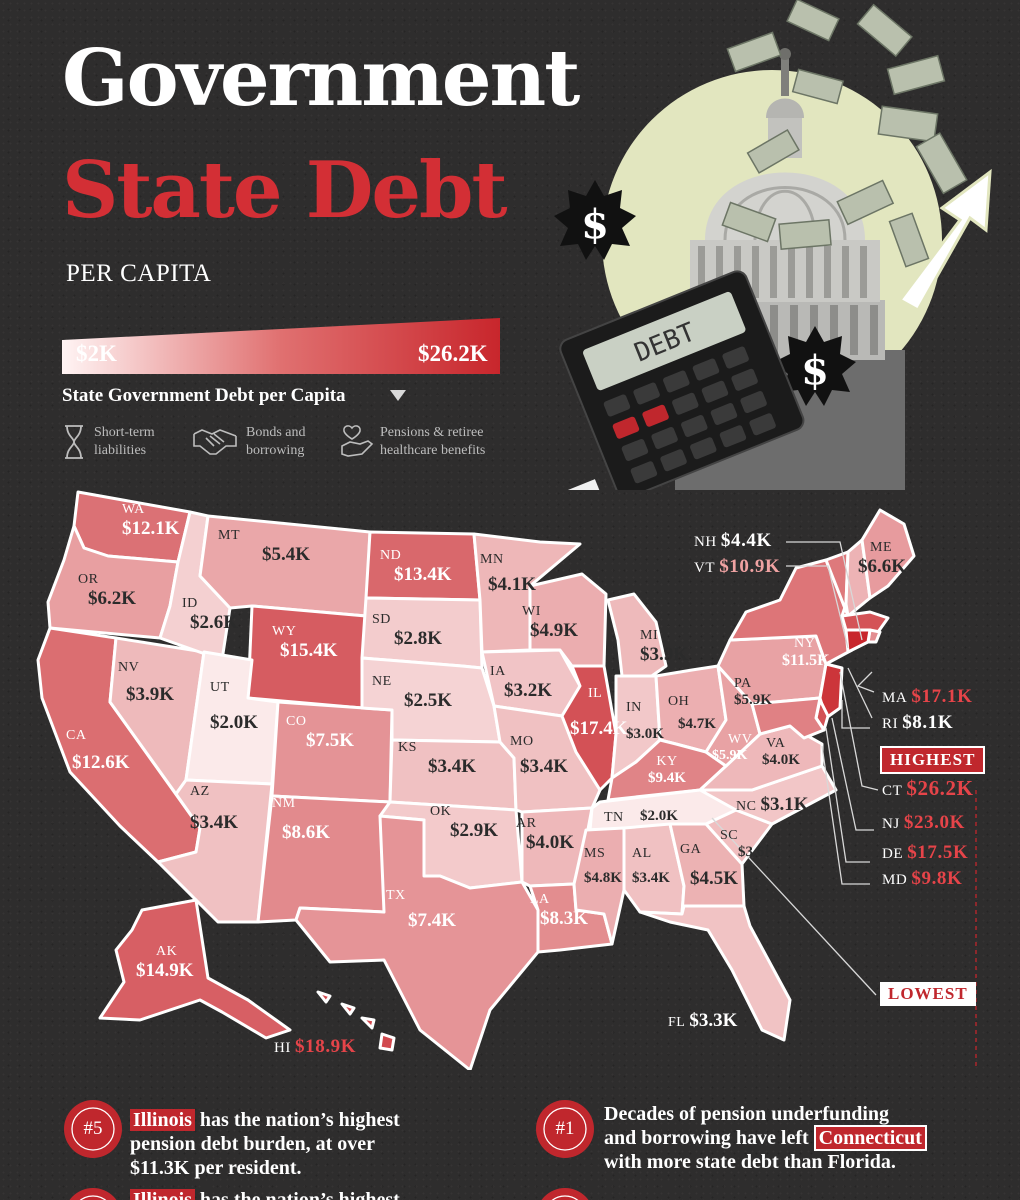 Image resolution: width=1020 pixels, height=1200 pixels. I want to click on state-label-tx: TX $7.4K, so click(421, 909).